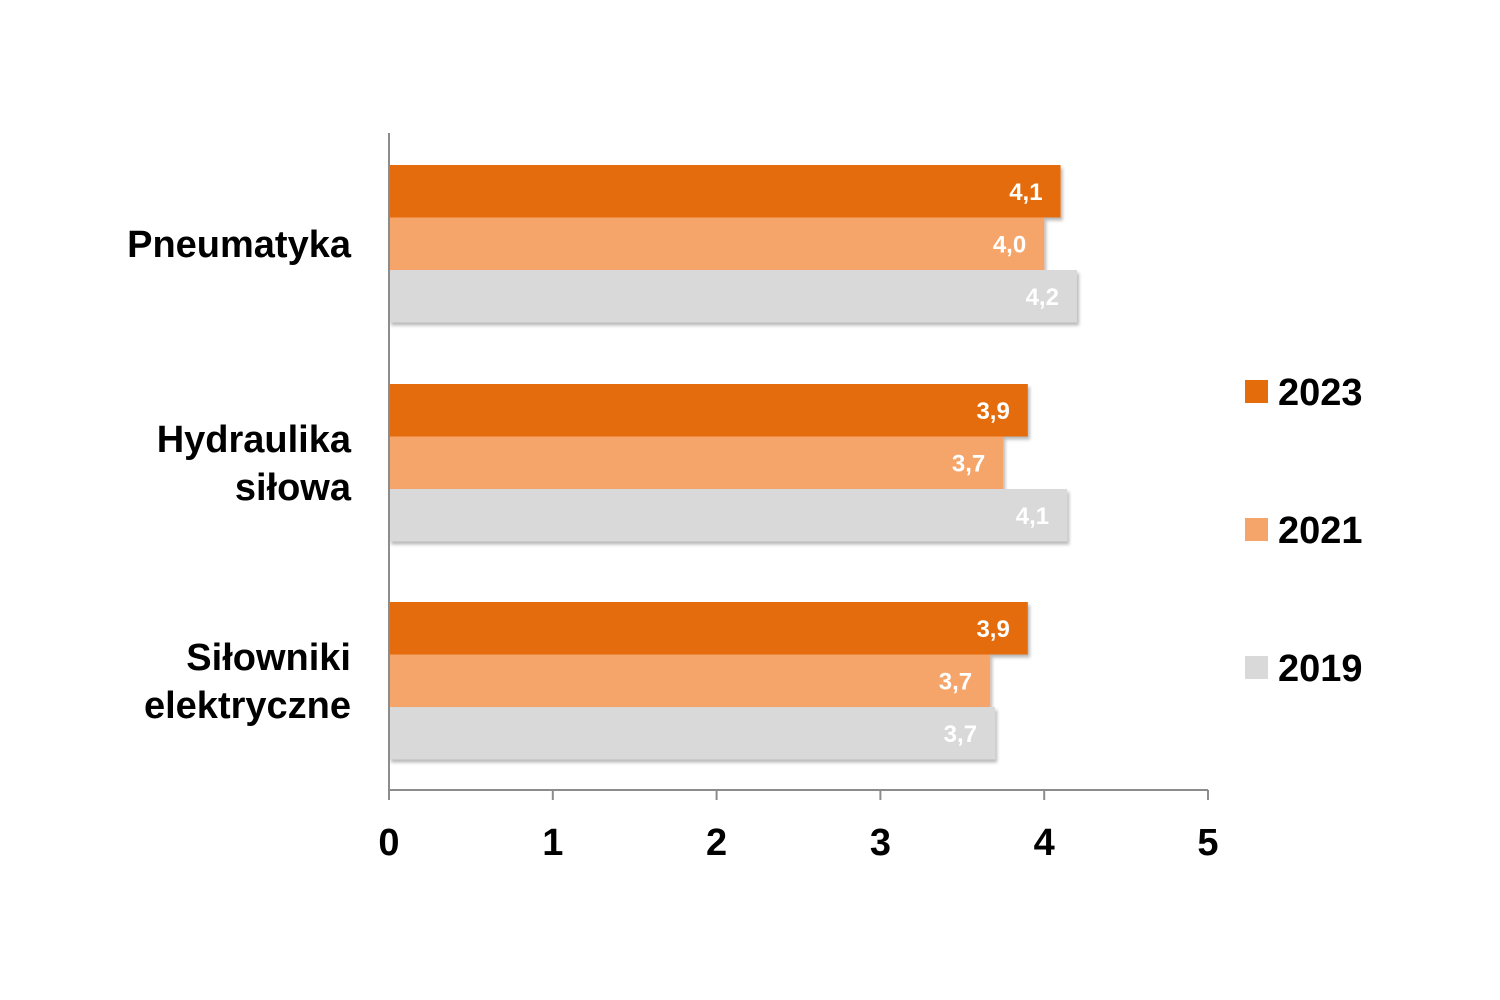  What do you see at coordinates (1032, 516) in the screenshot?
I see `data-label-2019-1: 4,1` at bounding box center [1032, 516].